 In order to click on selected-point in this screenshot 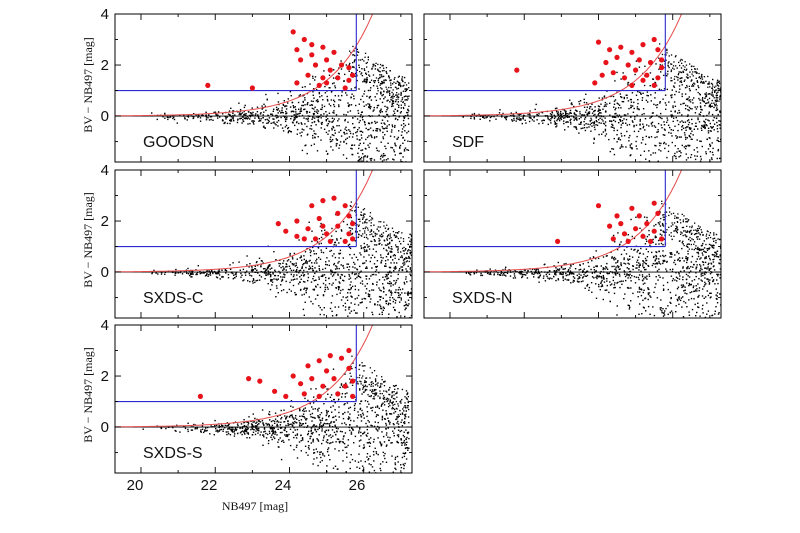, I will do `click(334, 52)`.